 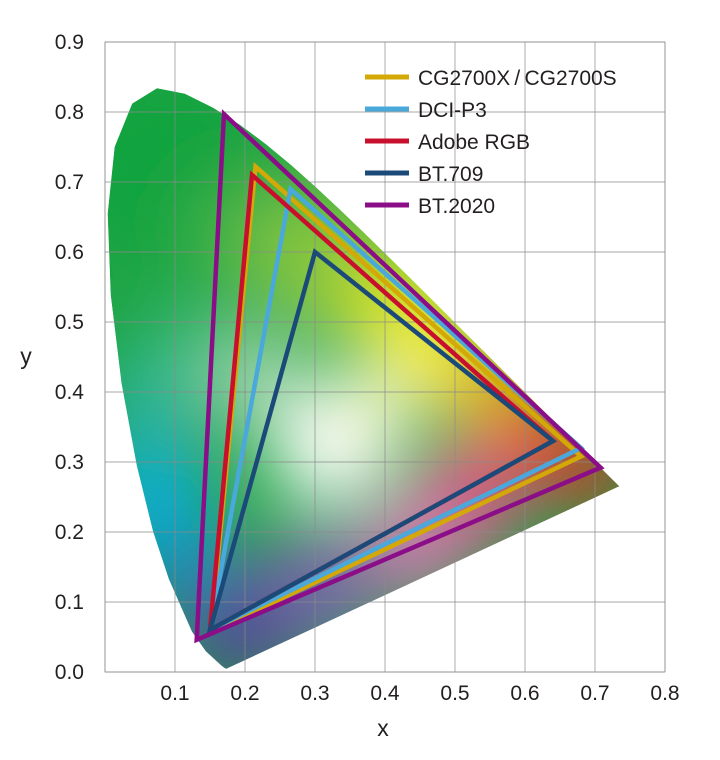 What do you see at coordinates (69, 532) in the screenshot?
I see `y-tick-label: 0.2` at bounding box center [69, 532].